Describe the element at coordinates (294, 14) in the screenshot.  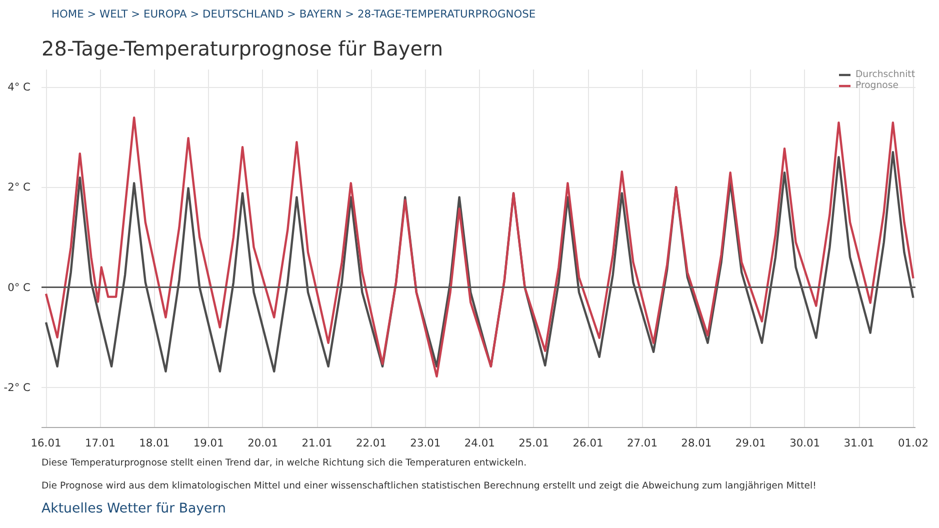
I see `chart-subtitle: HOME > WELT > EUROPA > DEUTSCHLAND > BAYERN > 28-TAGE-TEMPERATURPROGNOSE` at that location.